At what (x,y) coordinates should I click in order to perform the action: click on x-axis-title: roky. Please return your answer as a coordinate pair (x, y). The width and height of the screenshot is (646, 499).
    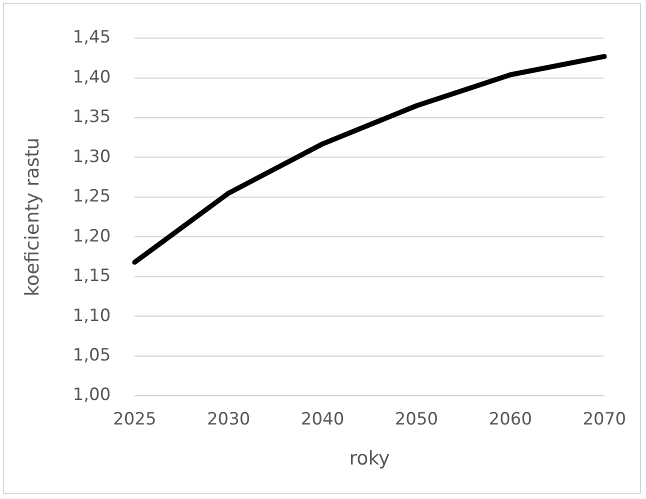
    Looking at the image, I should click on (369, 459).